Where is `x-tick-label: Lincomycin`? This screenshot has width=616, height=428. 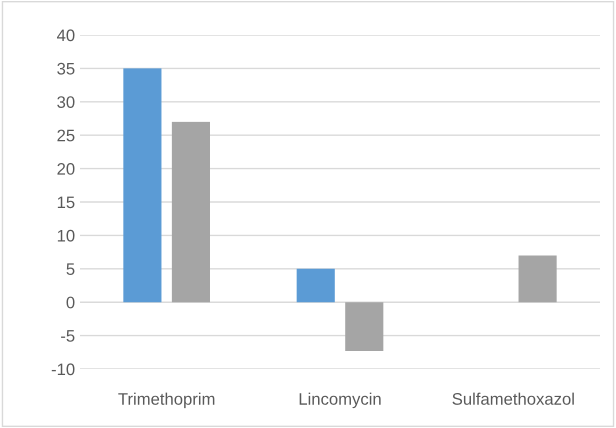 x-tick-label: Lincomycin is located at coordinates (340, 400).